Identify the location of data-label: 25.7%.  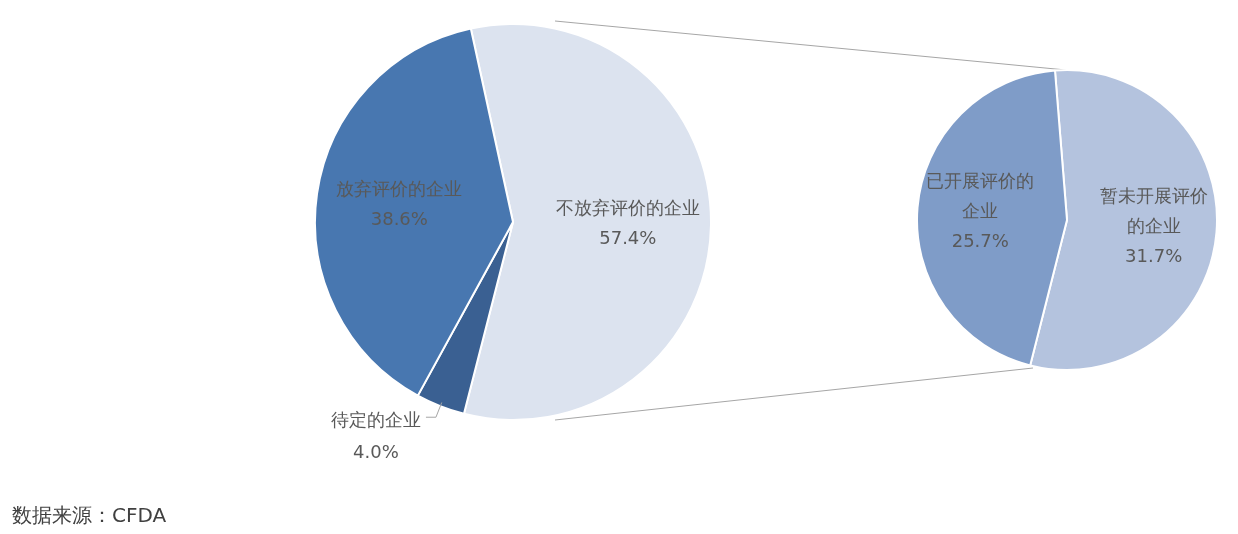
(980, 241).